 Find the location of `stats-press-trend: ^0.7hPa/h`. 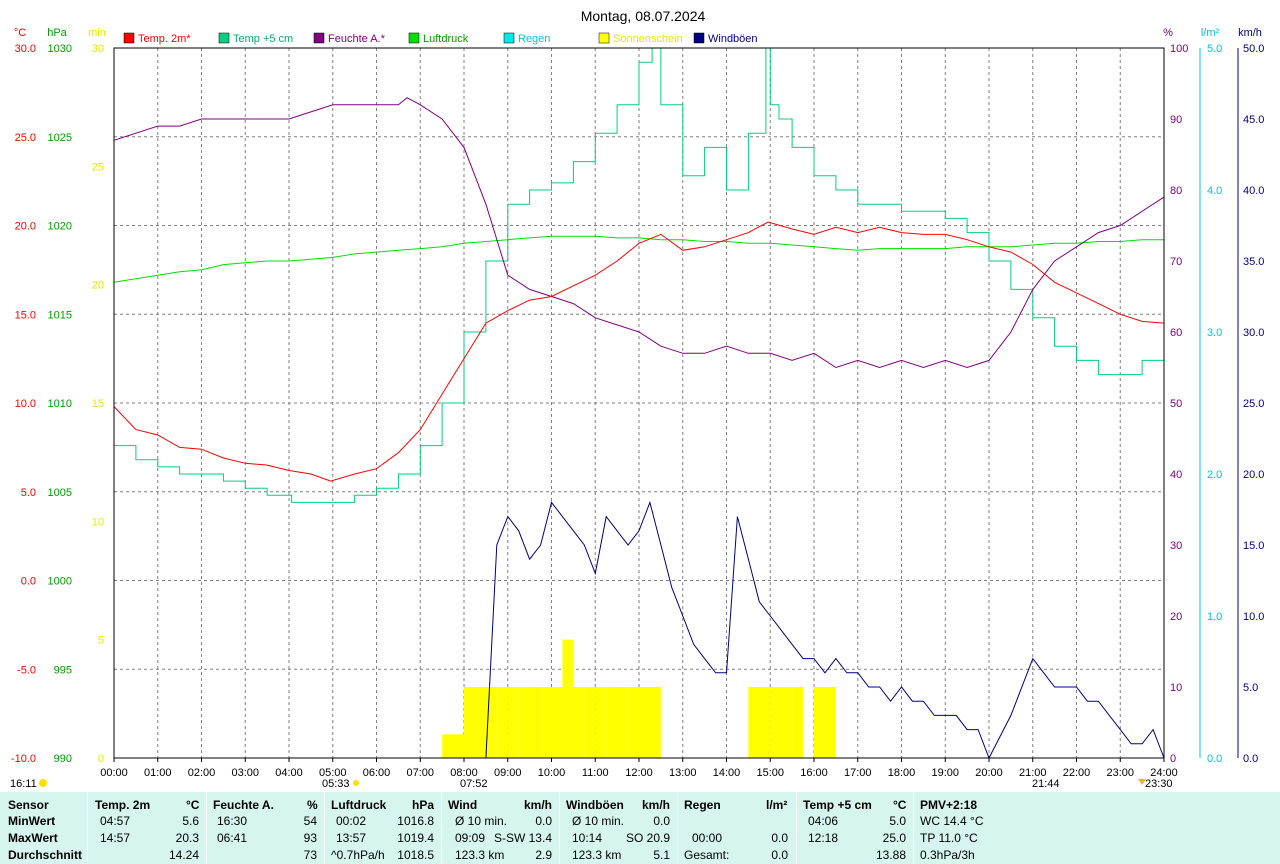

stats-press-trend: ^0.7hPa/h is located at coordinates (358, 855).